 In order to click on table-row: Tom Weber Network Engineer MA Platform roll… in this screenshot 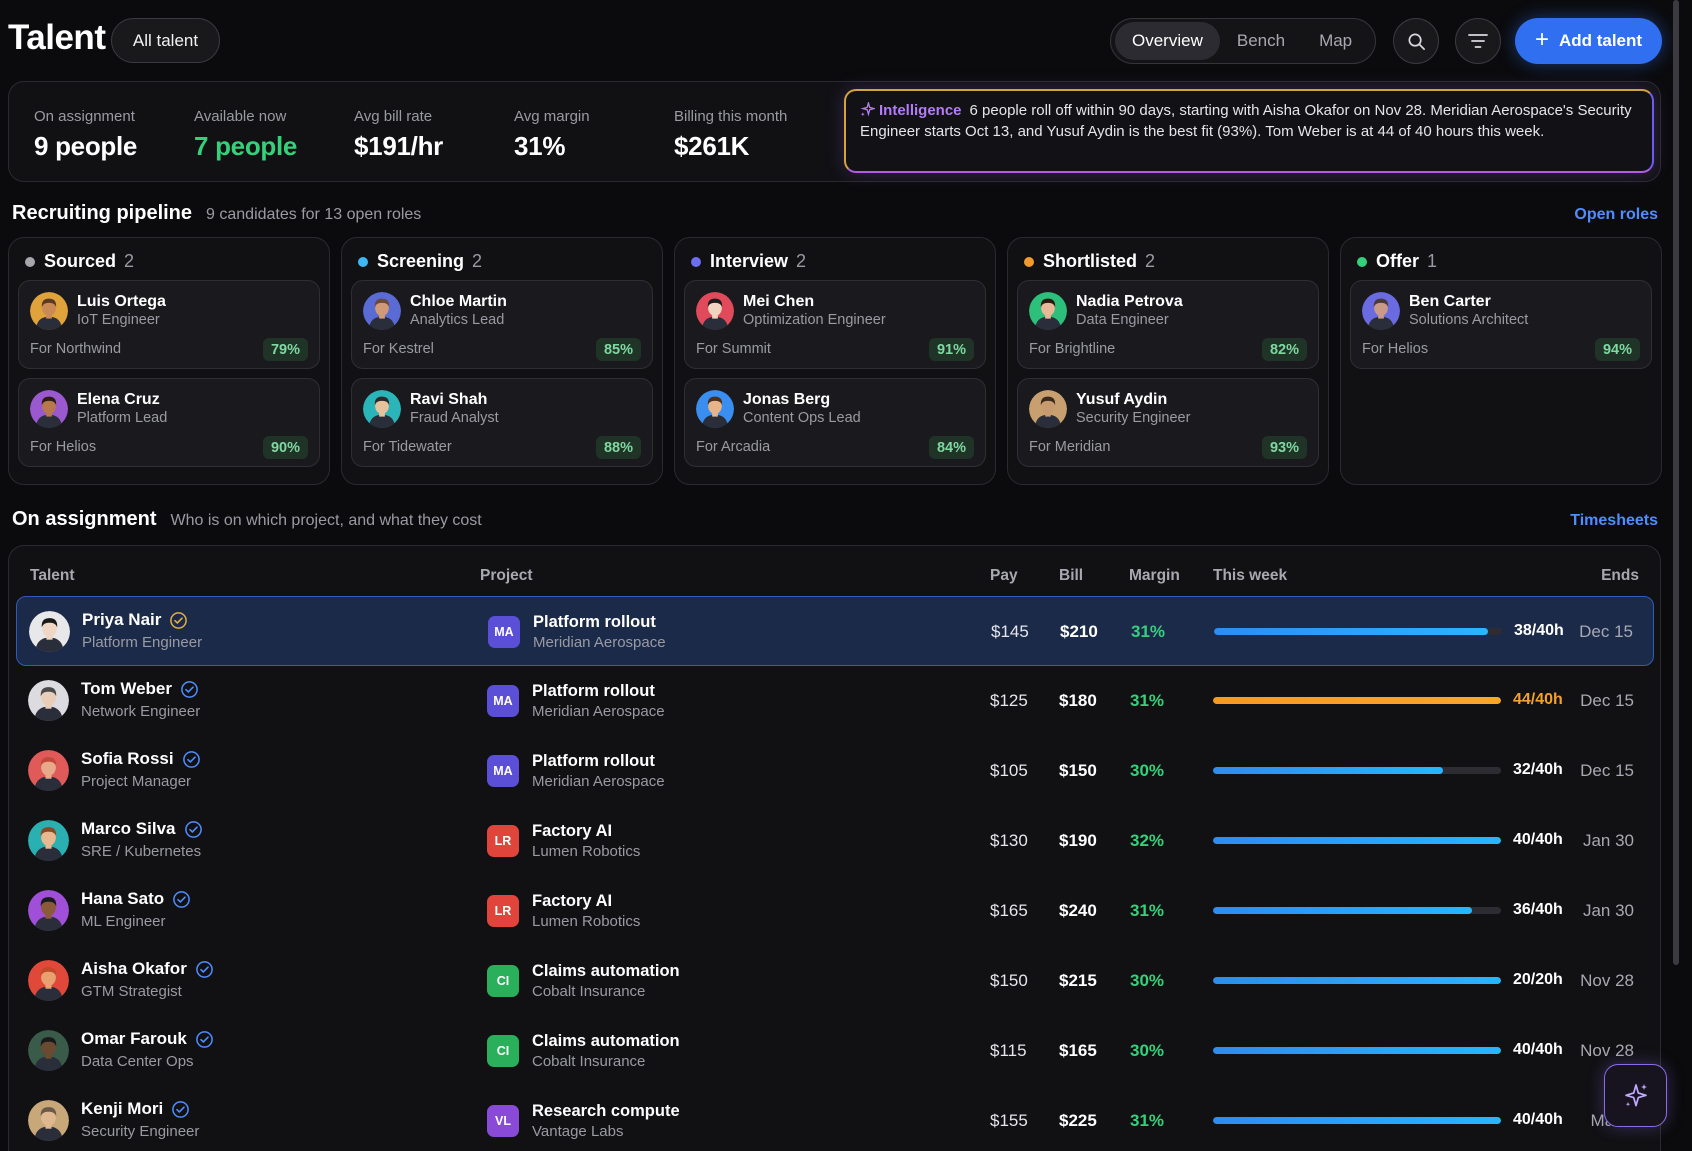, I will do `click(835, 701)`.